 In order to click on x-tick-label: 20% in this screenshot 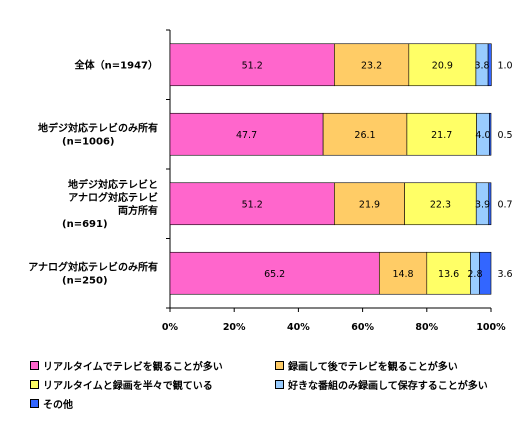, I will do `click(234, 327)`.